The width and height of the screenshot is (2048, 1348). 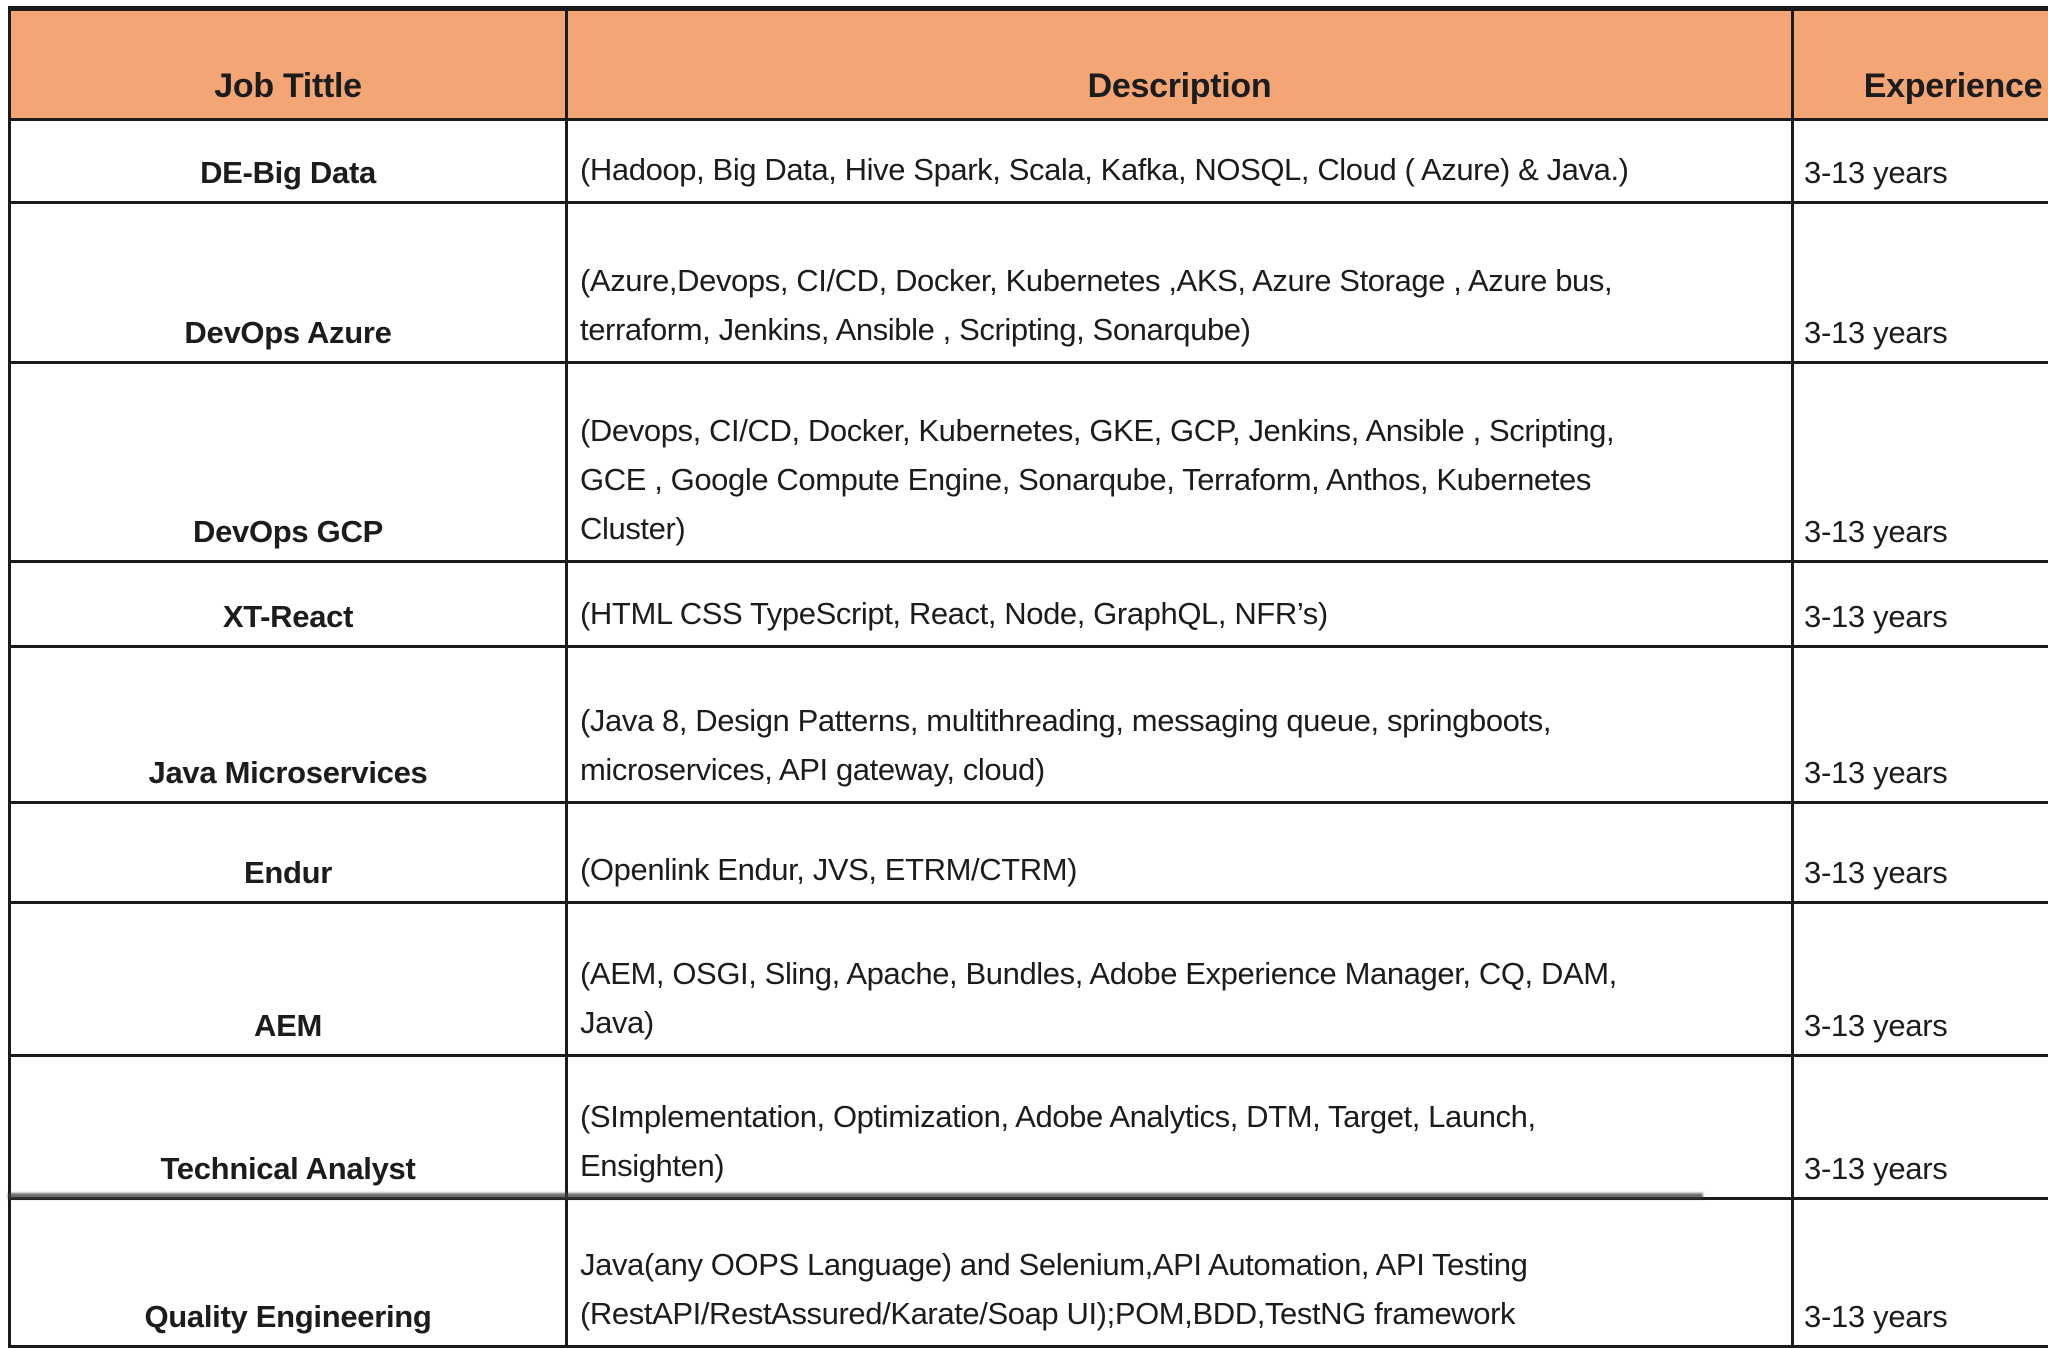 I want to click on header-row: Job Tittle Description Experience, so click(x=1029, y=64).